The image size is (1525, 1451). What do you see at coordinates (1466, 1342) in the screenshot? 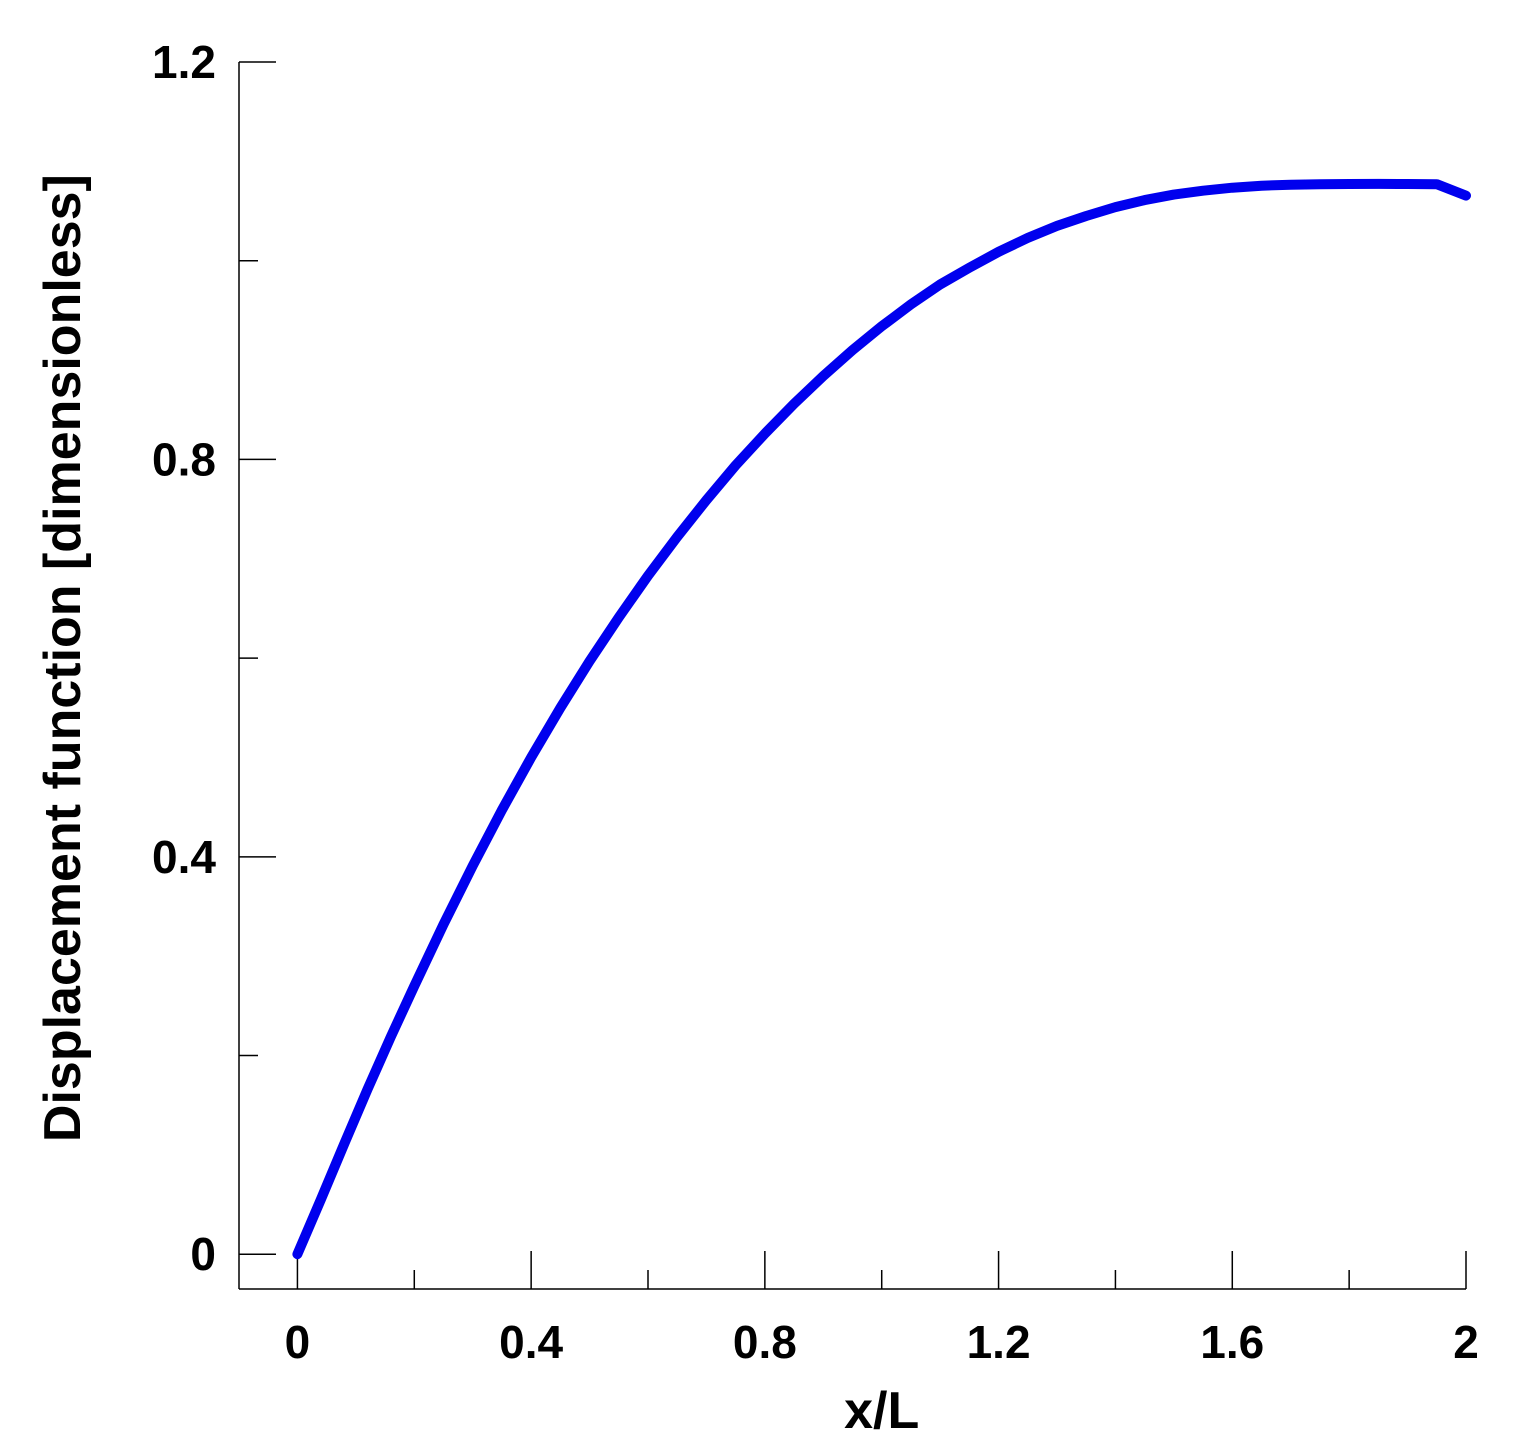
I see `x-tick-label: 2` at bounding box center [1466, 1342].